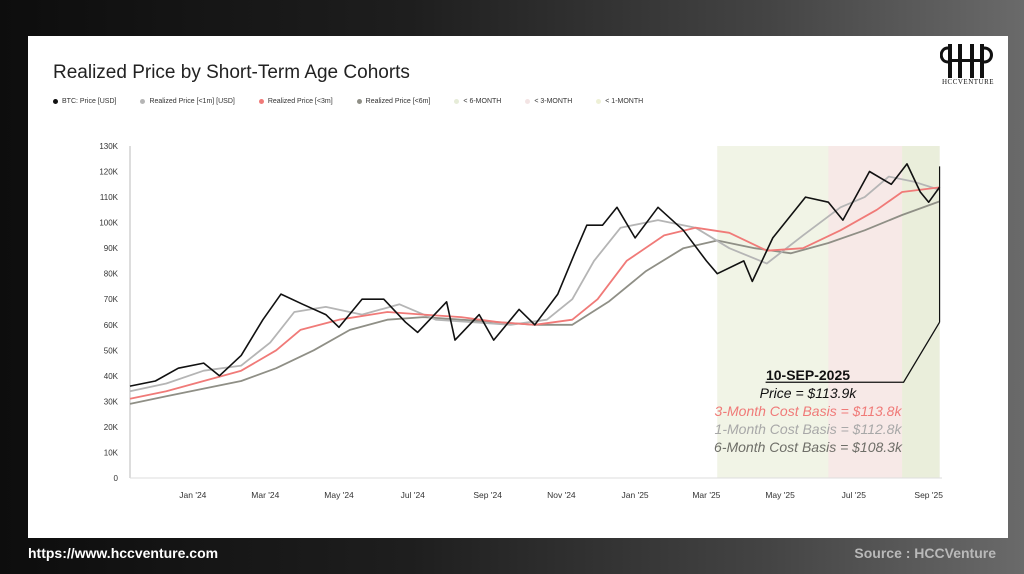 This screenshot has height=574, width=1024. Describe the element at coordinates (398, 101) in the screenshot. I see `legend-label: Realized Price [<6m]` at that location.